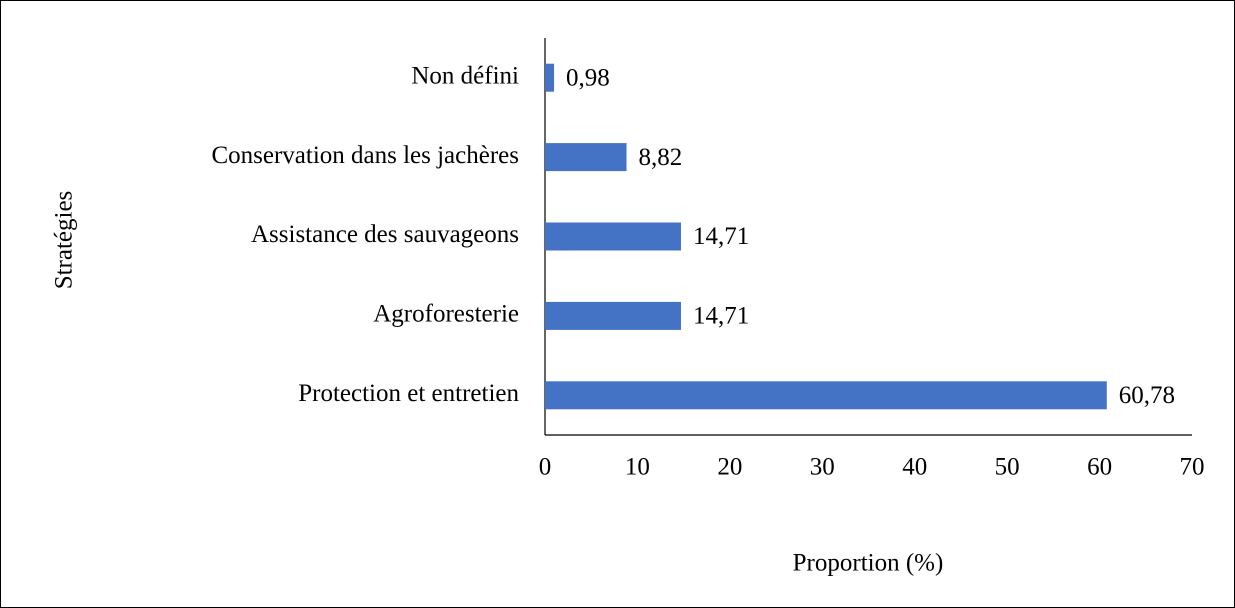 This screenshot has width=1235, height=608. I want to click on x-tick-label: 10, so click(637, 467).